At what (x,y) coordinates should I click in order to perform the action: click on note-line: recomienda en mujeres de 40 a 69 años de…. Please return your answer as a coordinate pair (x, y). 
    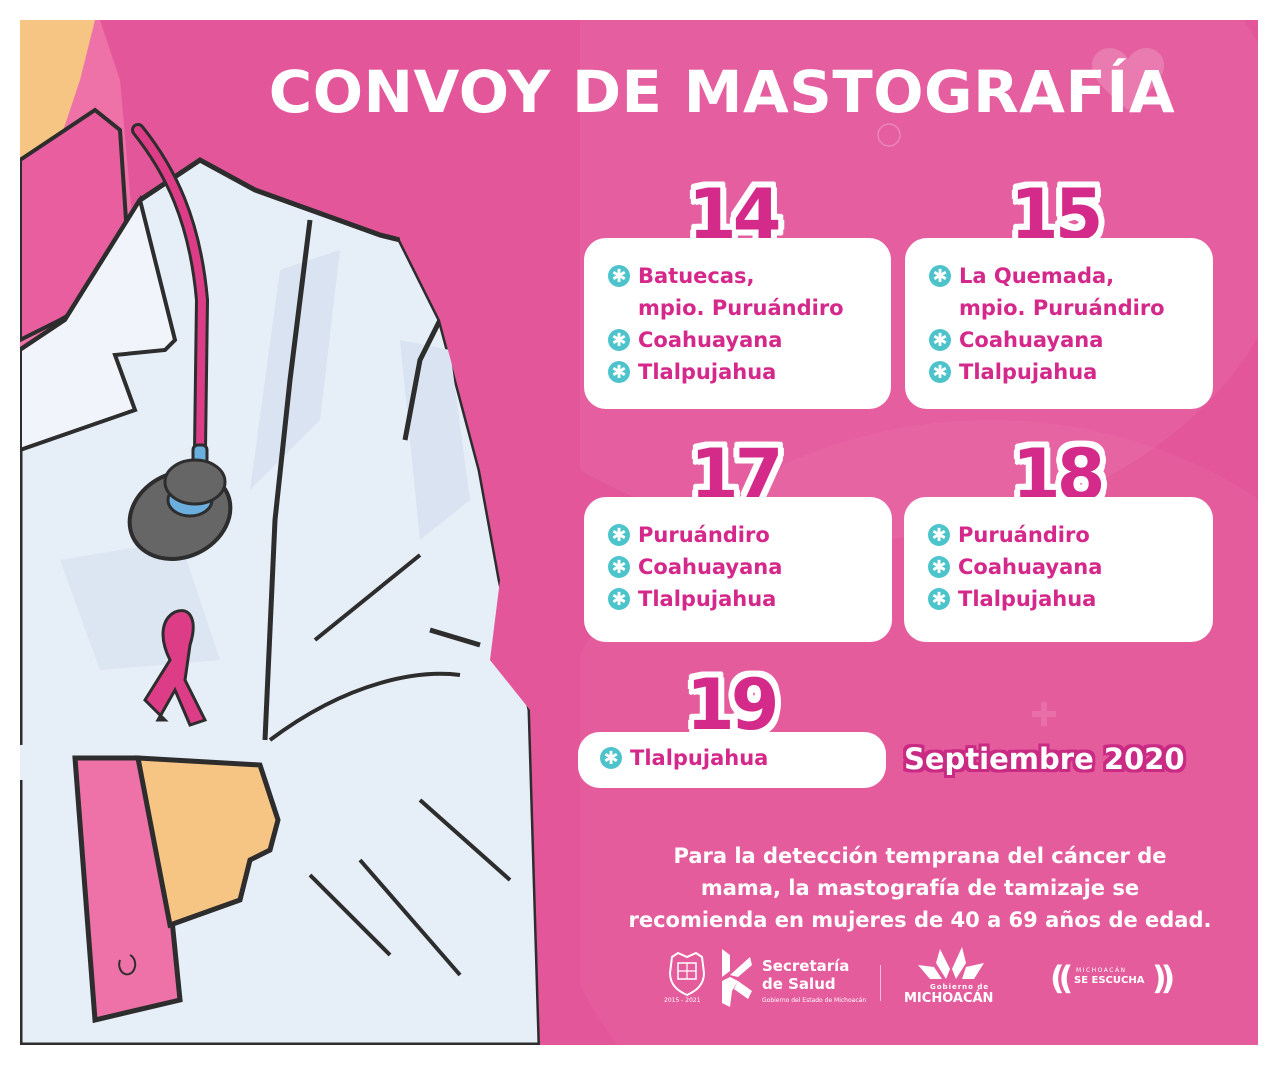
    Looking at the image, I should click on (920, 920).